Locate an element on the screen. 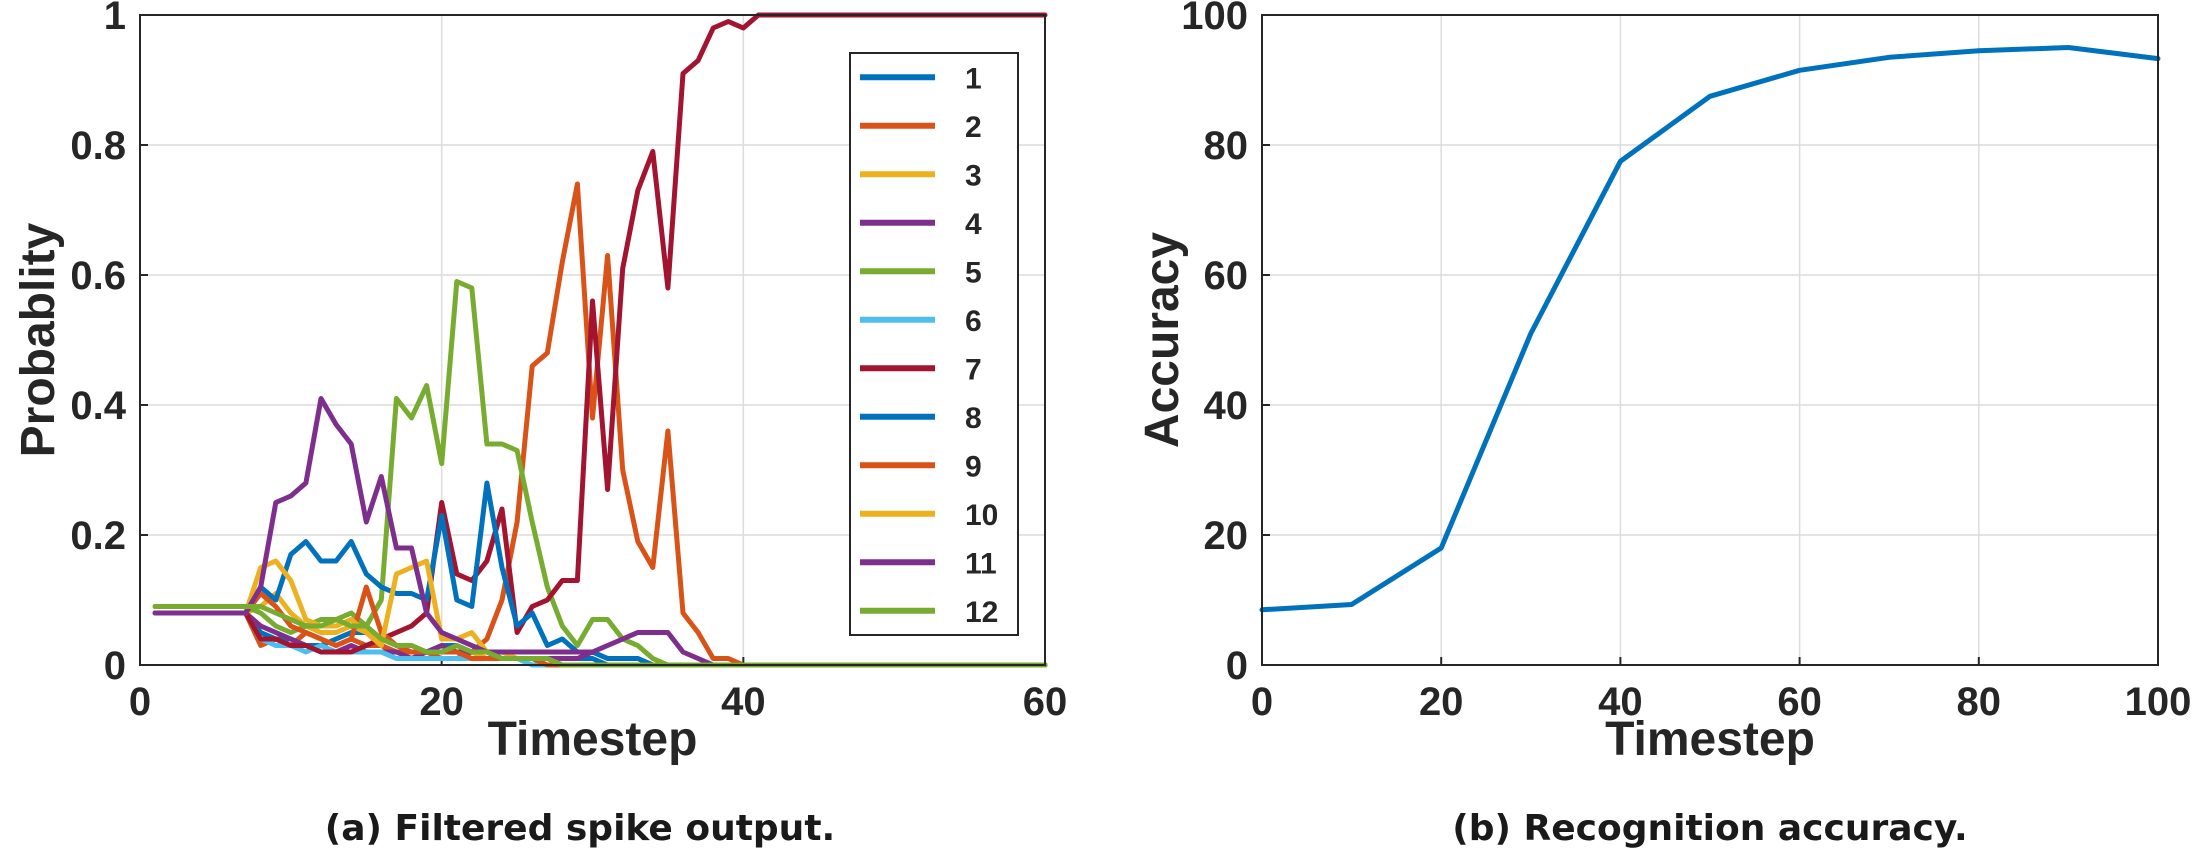 The height and width of the screenshot is (850, 2195). legend-label: 7 is located at coordinates (973, 369).